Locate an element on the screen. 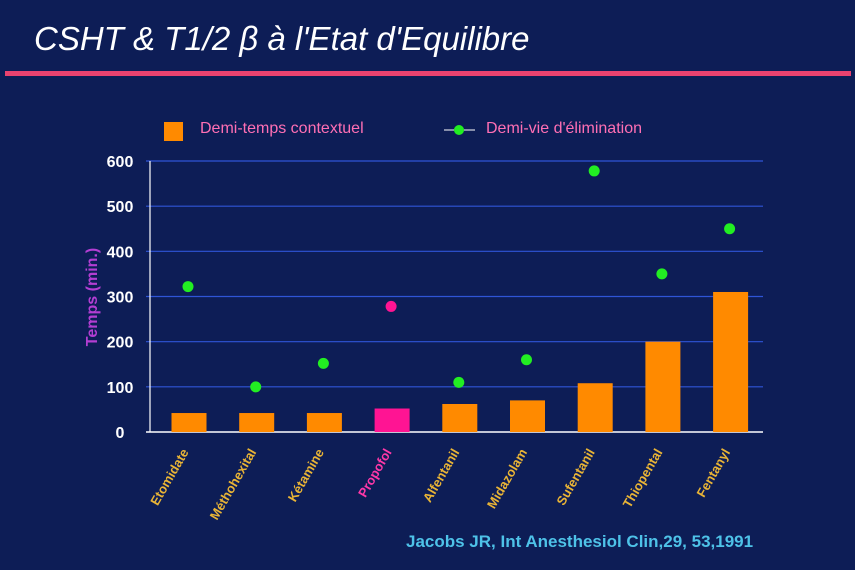 This screenshot has height=570, width=855. point-propofol is located at coordinates (391, 306).